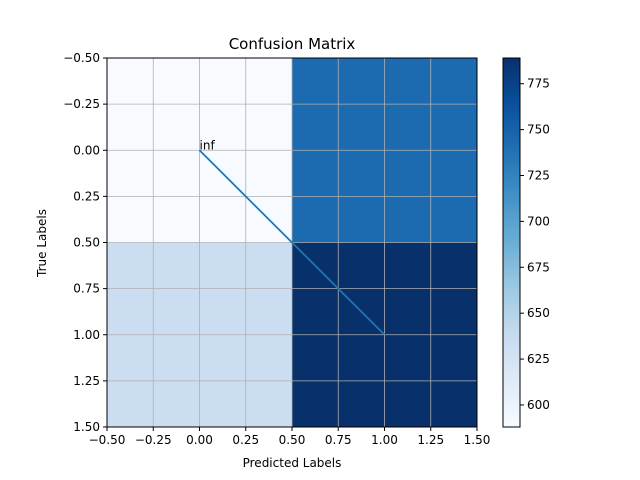 The height and width of the screenshot is (480, 640). Describe the element at coordinates (538, 359) in the screenshot. I see `colorbar-tick-label-1: 625` at that location.